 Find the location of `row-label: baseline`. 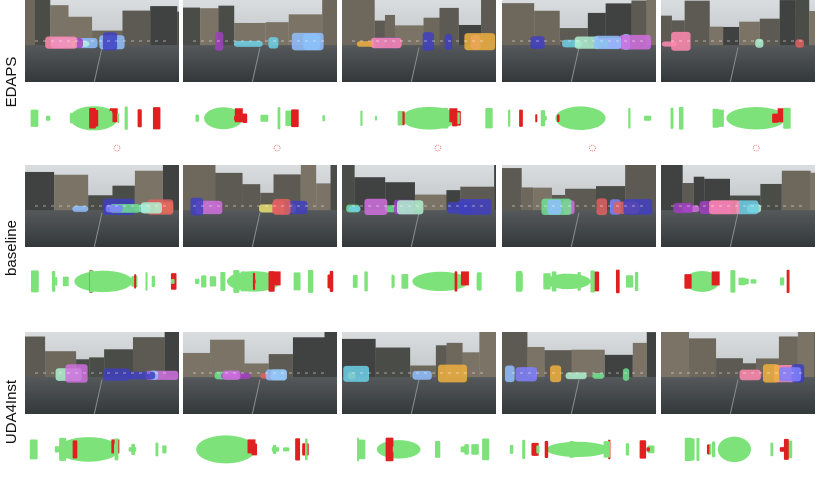

row-label: baseline is located at coordinates (11, 248).